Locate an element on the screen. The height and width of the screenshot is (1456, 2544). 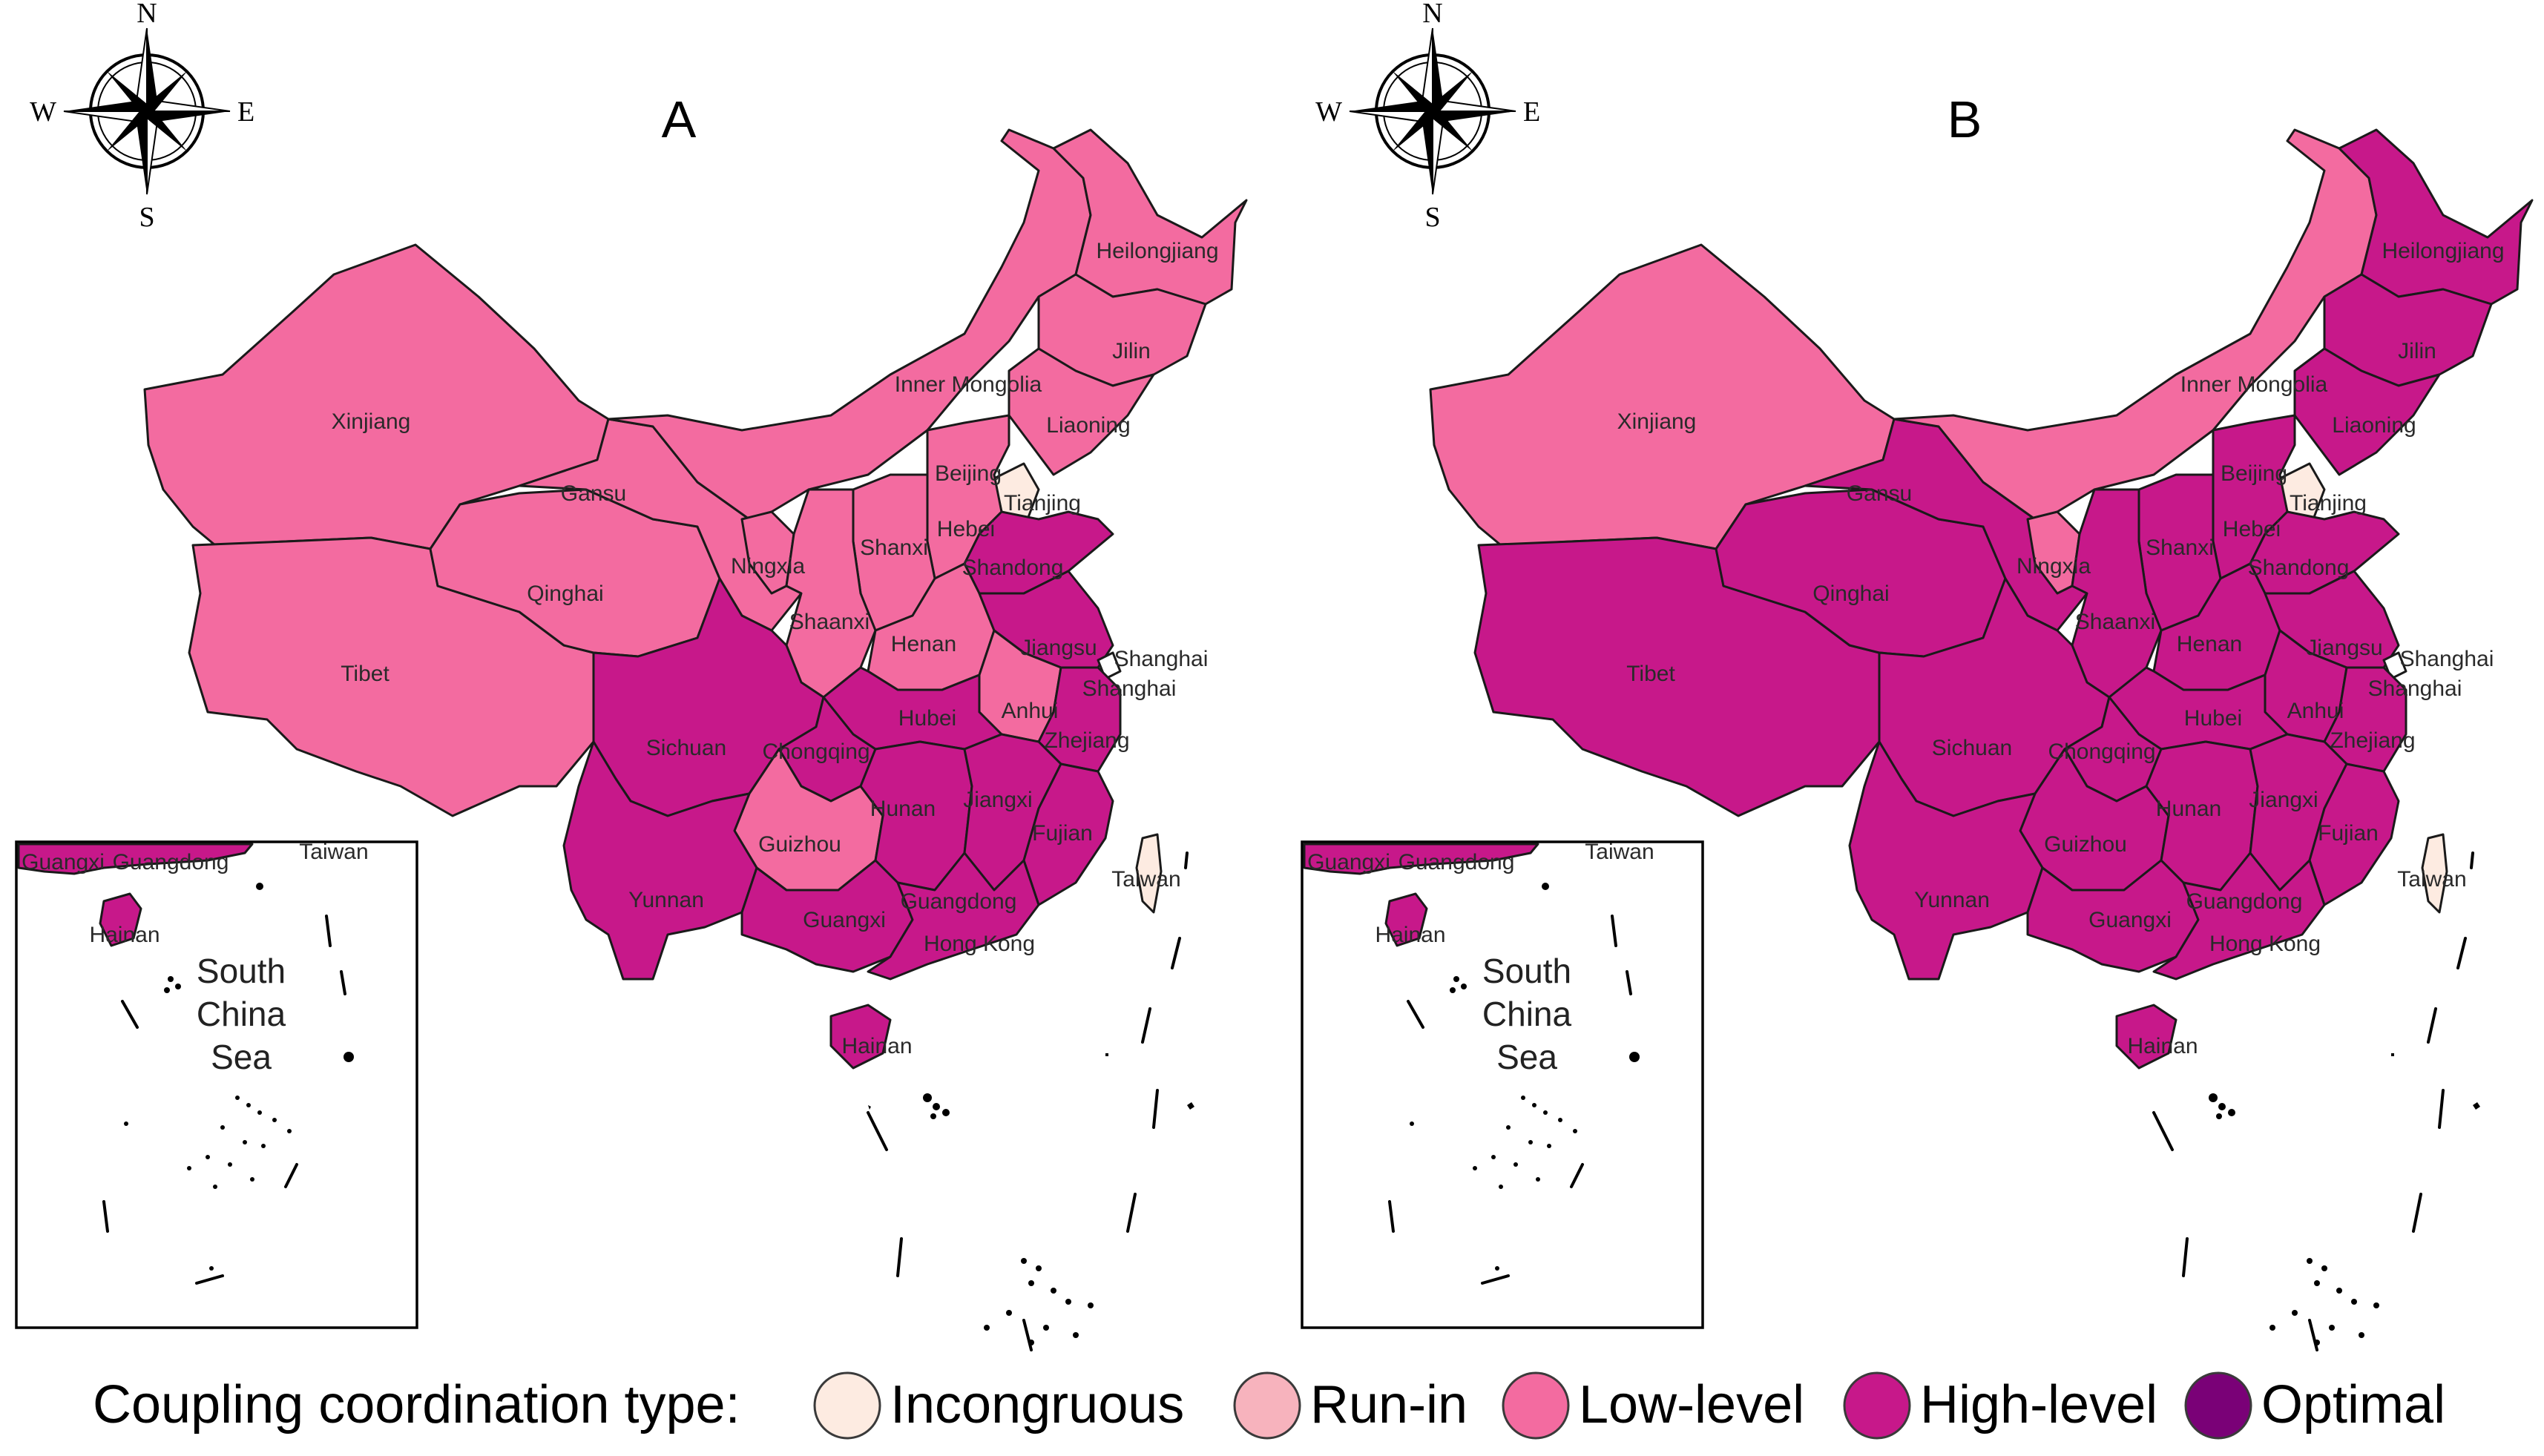
label-guangdong: Guangdong is located at coordinates (959, 902).